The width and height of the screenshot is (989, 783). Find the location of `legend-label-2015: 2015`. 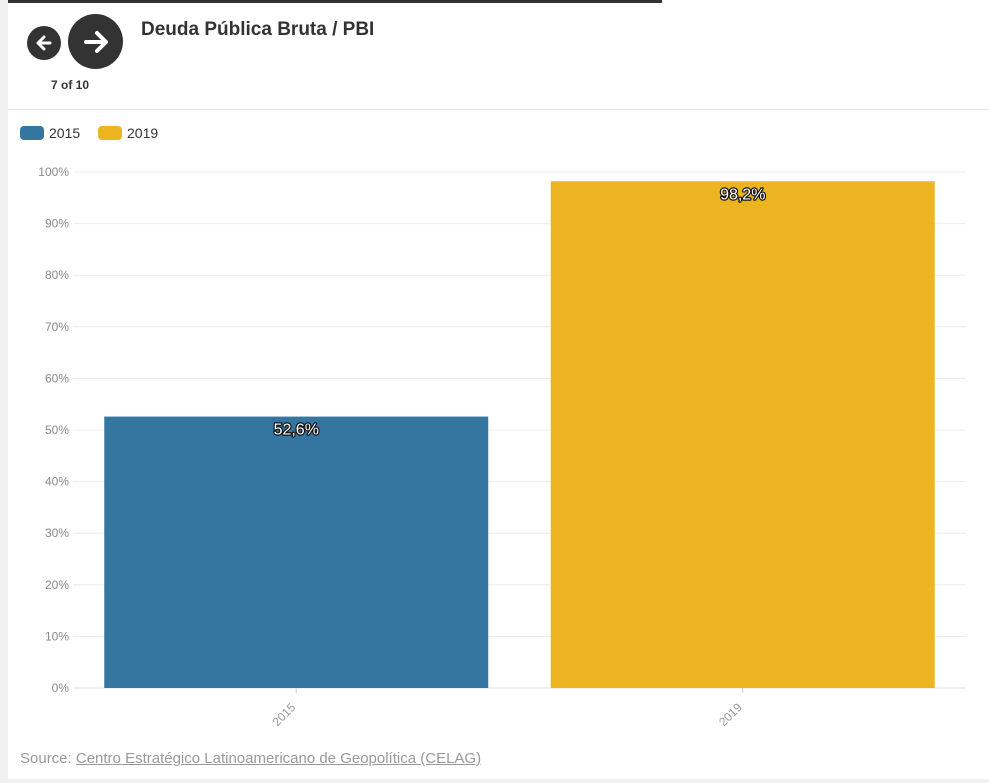

legend-label-2015: 2015 is located at coordinates (65, 133).